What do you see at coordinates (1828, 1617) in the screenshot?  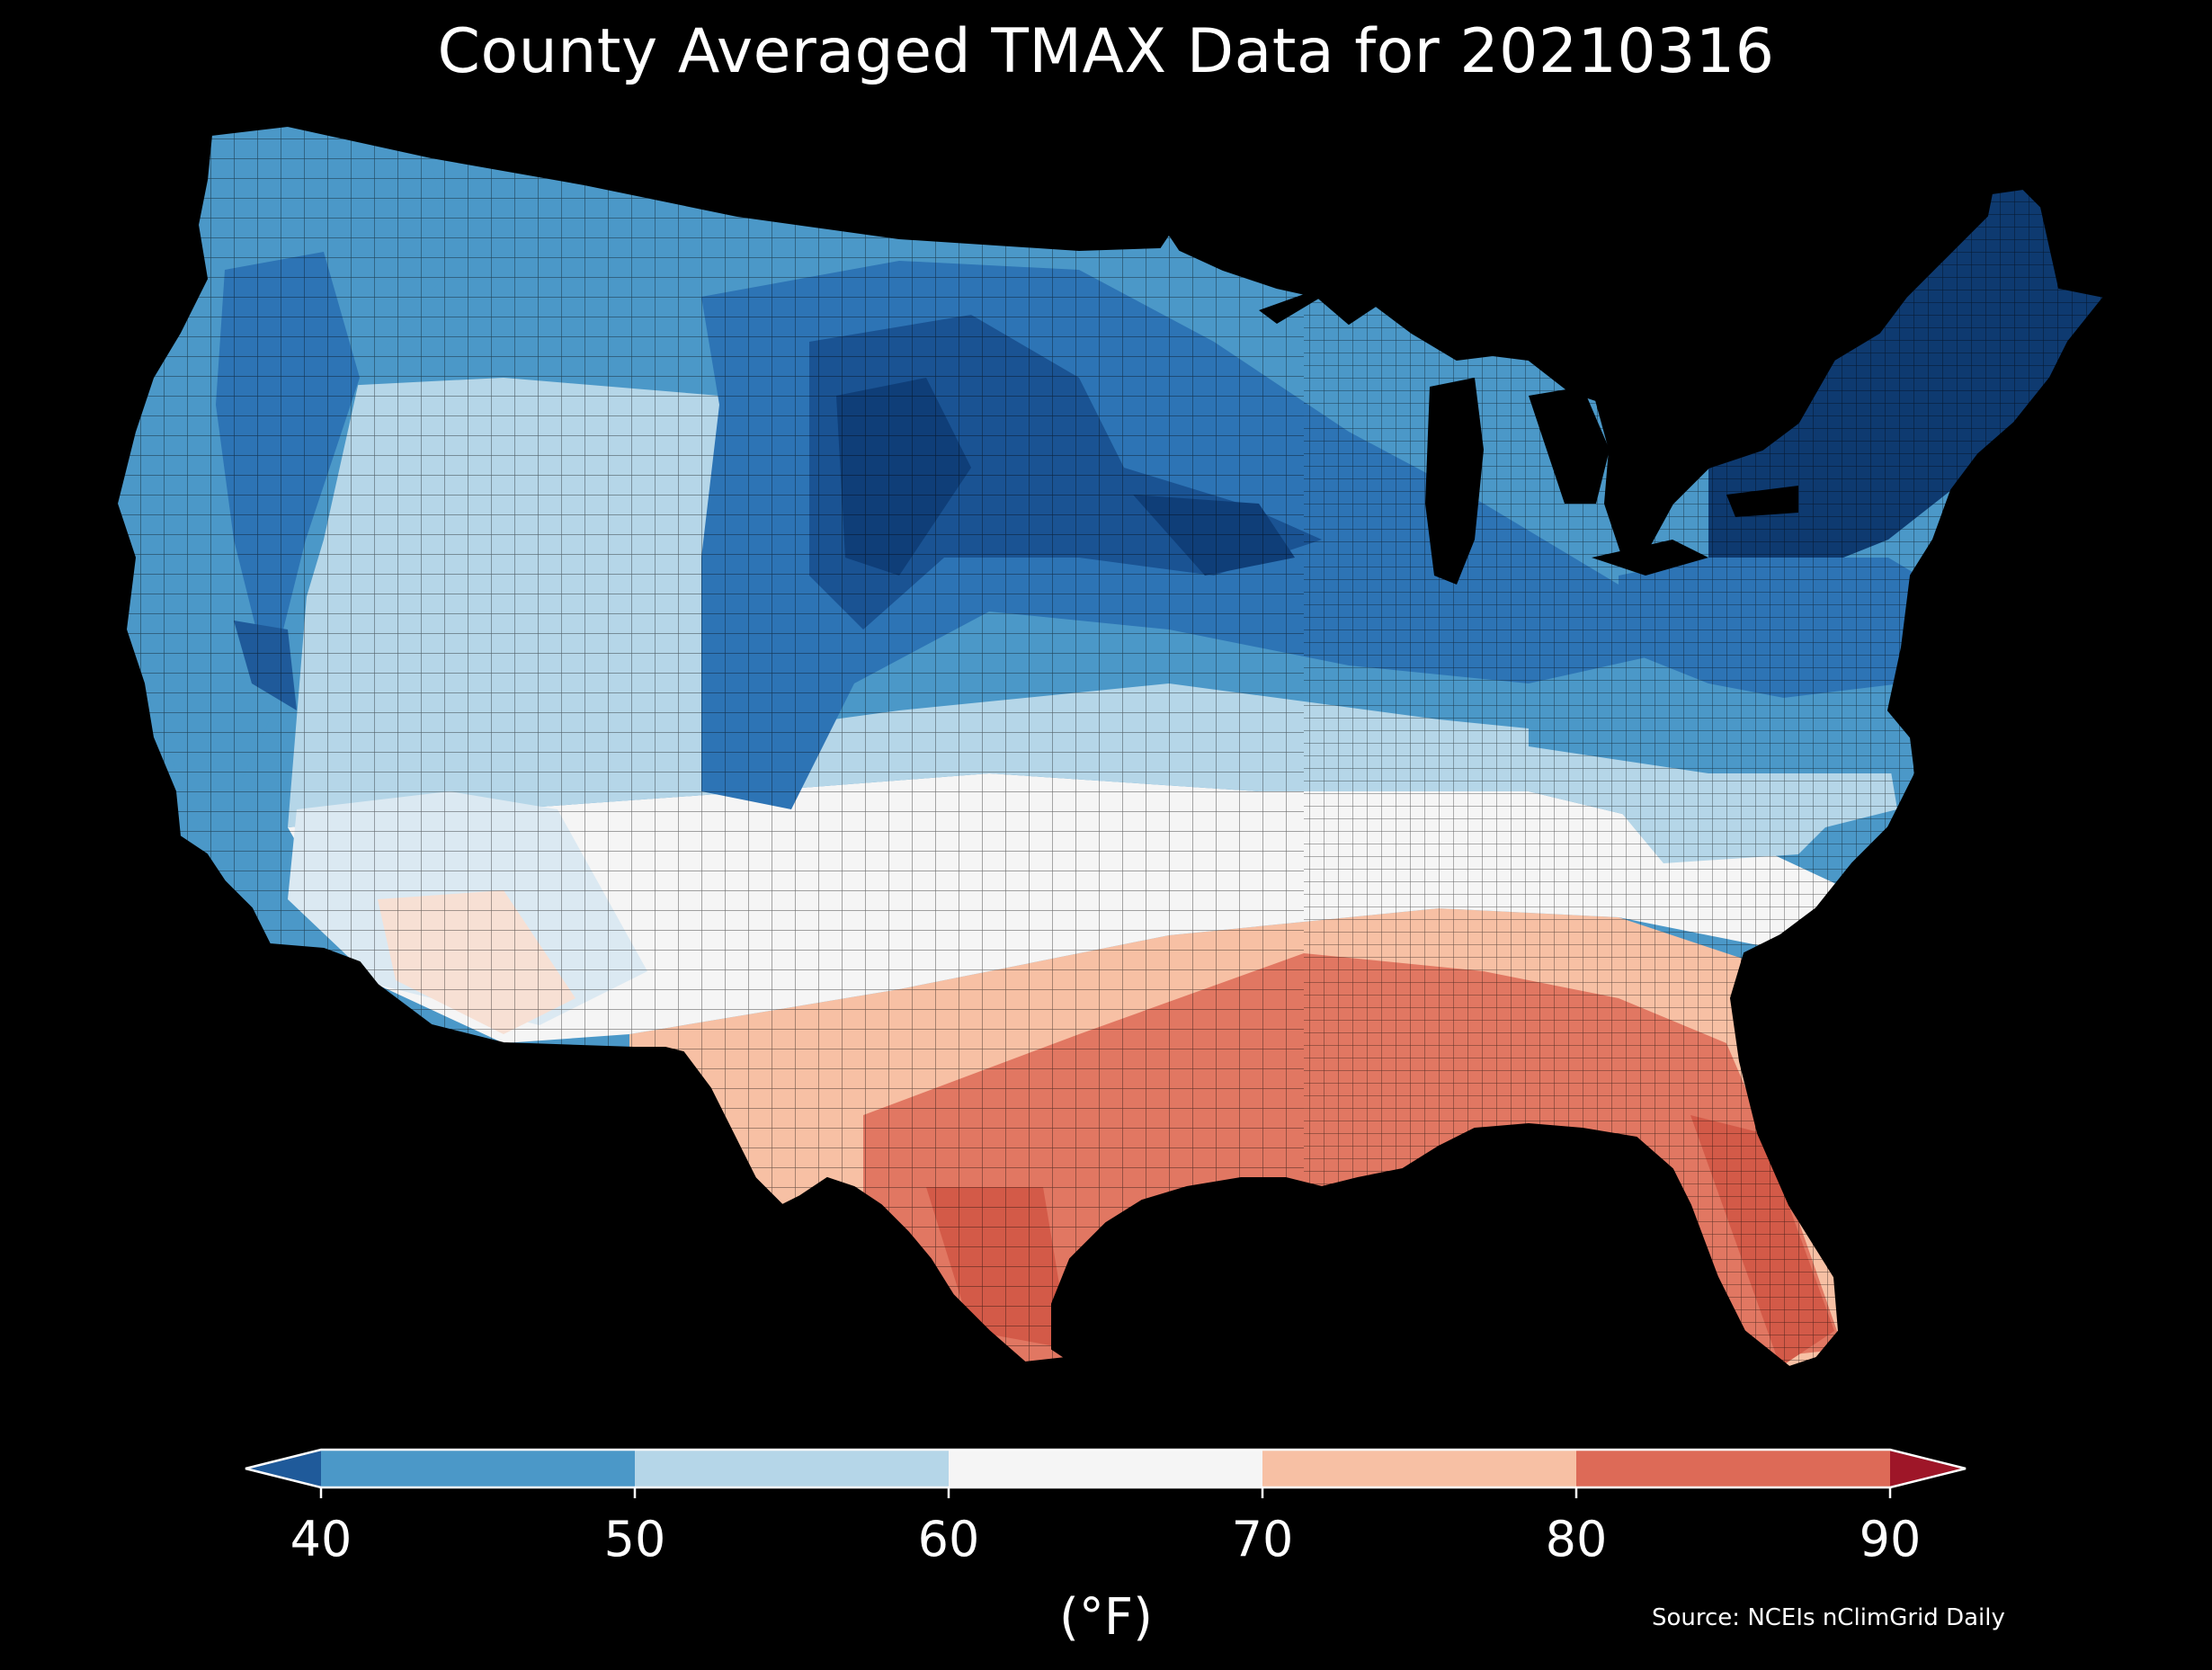 I see `source-credit: Source: NCEIs nClimGrid Daily` at bounding box center [1828, 1617].